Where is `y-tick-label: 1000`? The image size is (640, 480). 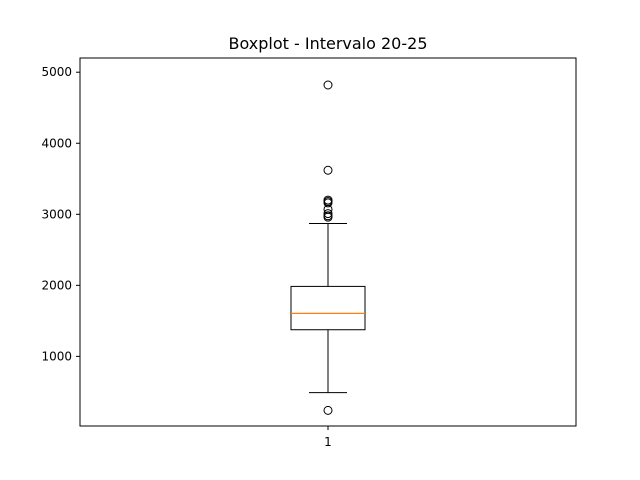 y-tick-label: 1000 is located at coordinates (56, 356).